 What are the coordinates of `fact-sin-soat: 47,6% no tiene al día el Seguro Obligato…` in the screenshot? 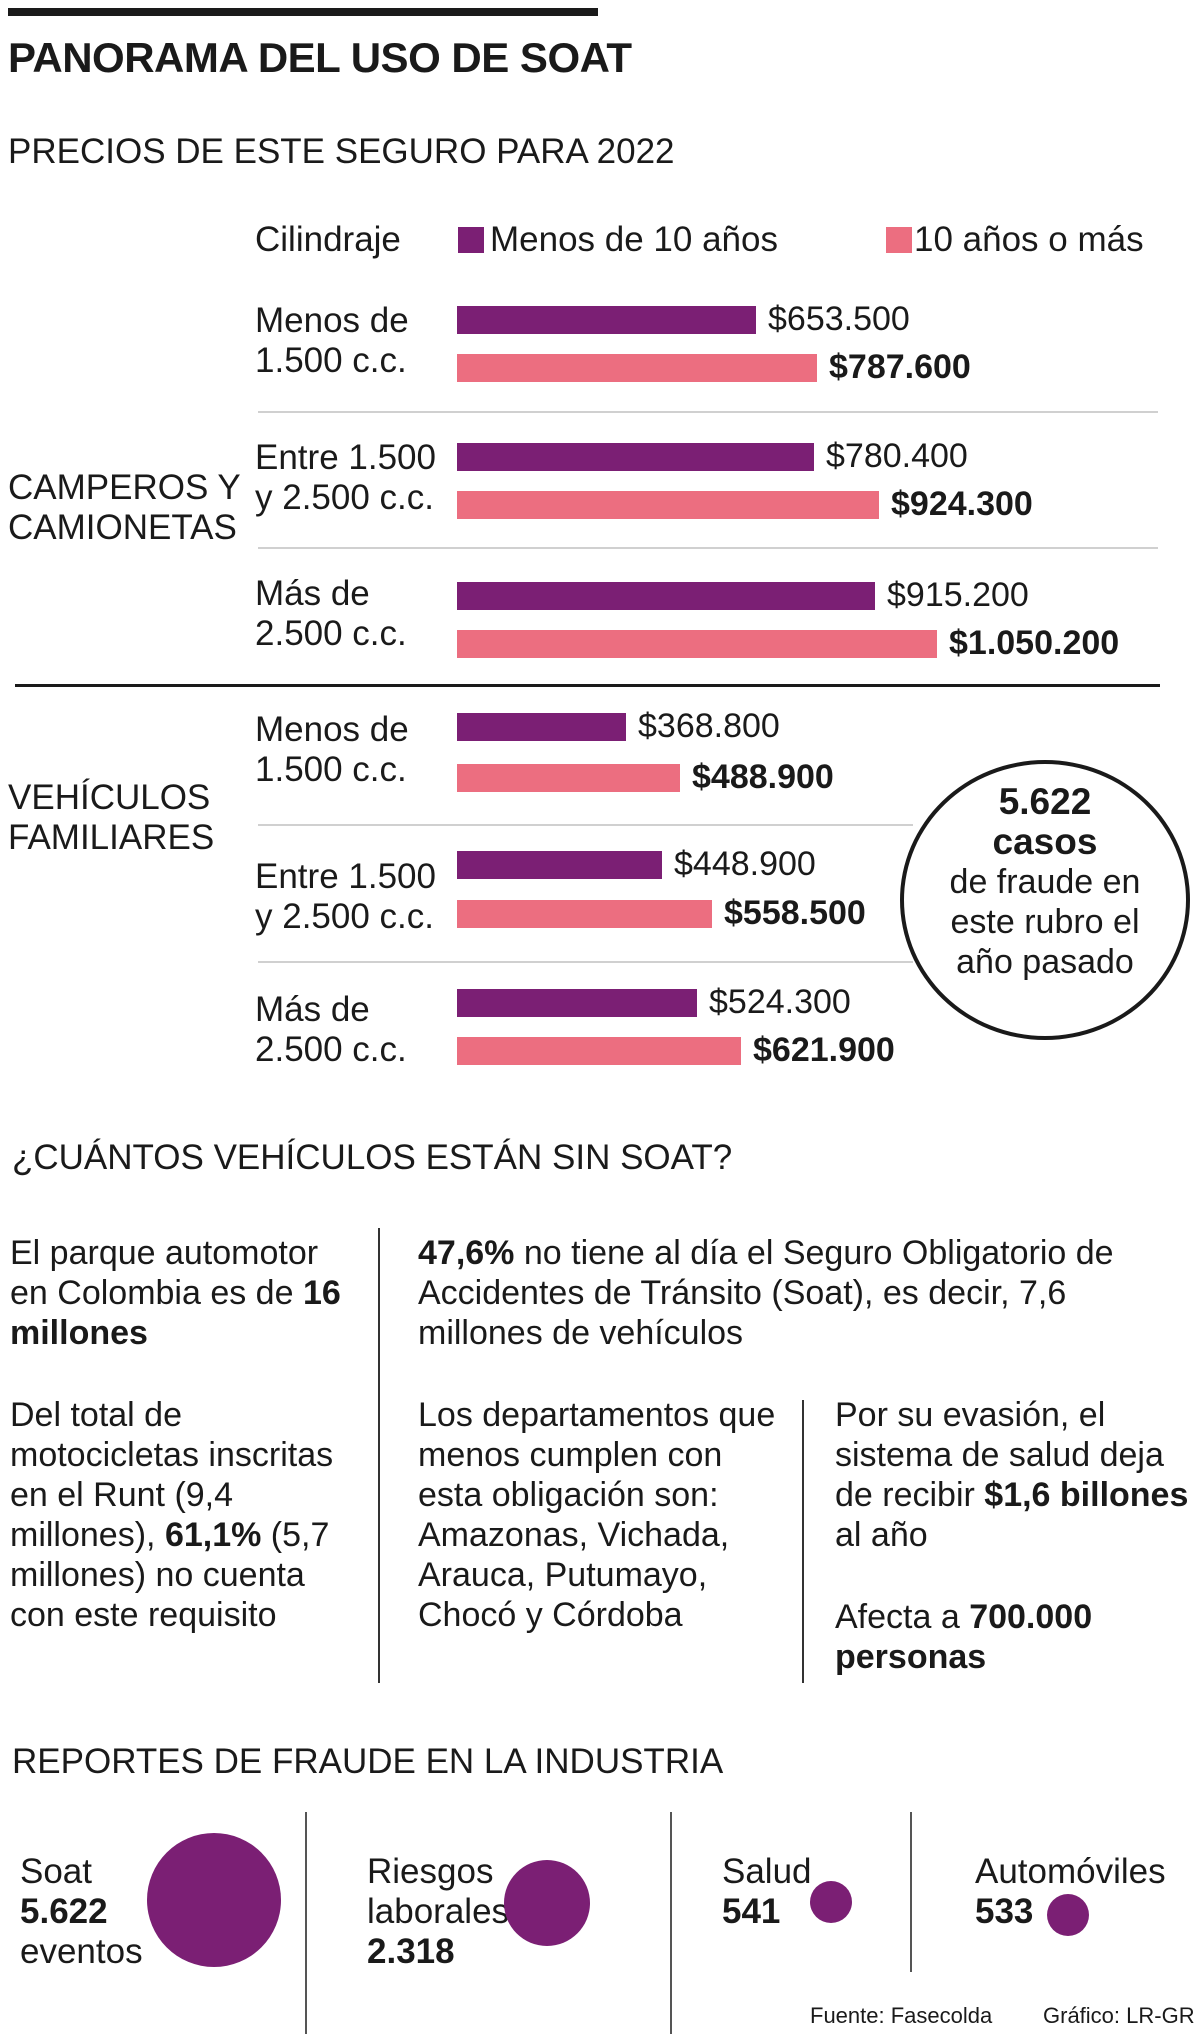 It's located at (766, 1293).